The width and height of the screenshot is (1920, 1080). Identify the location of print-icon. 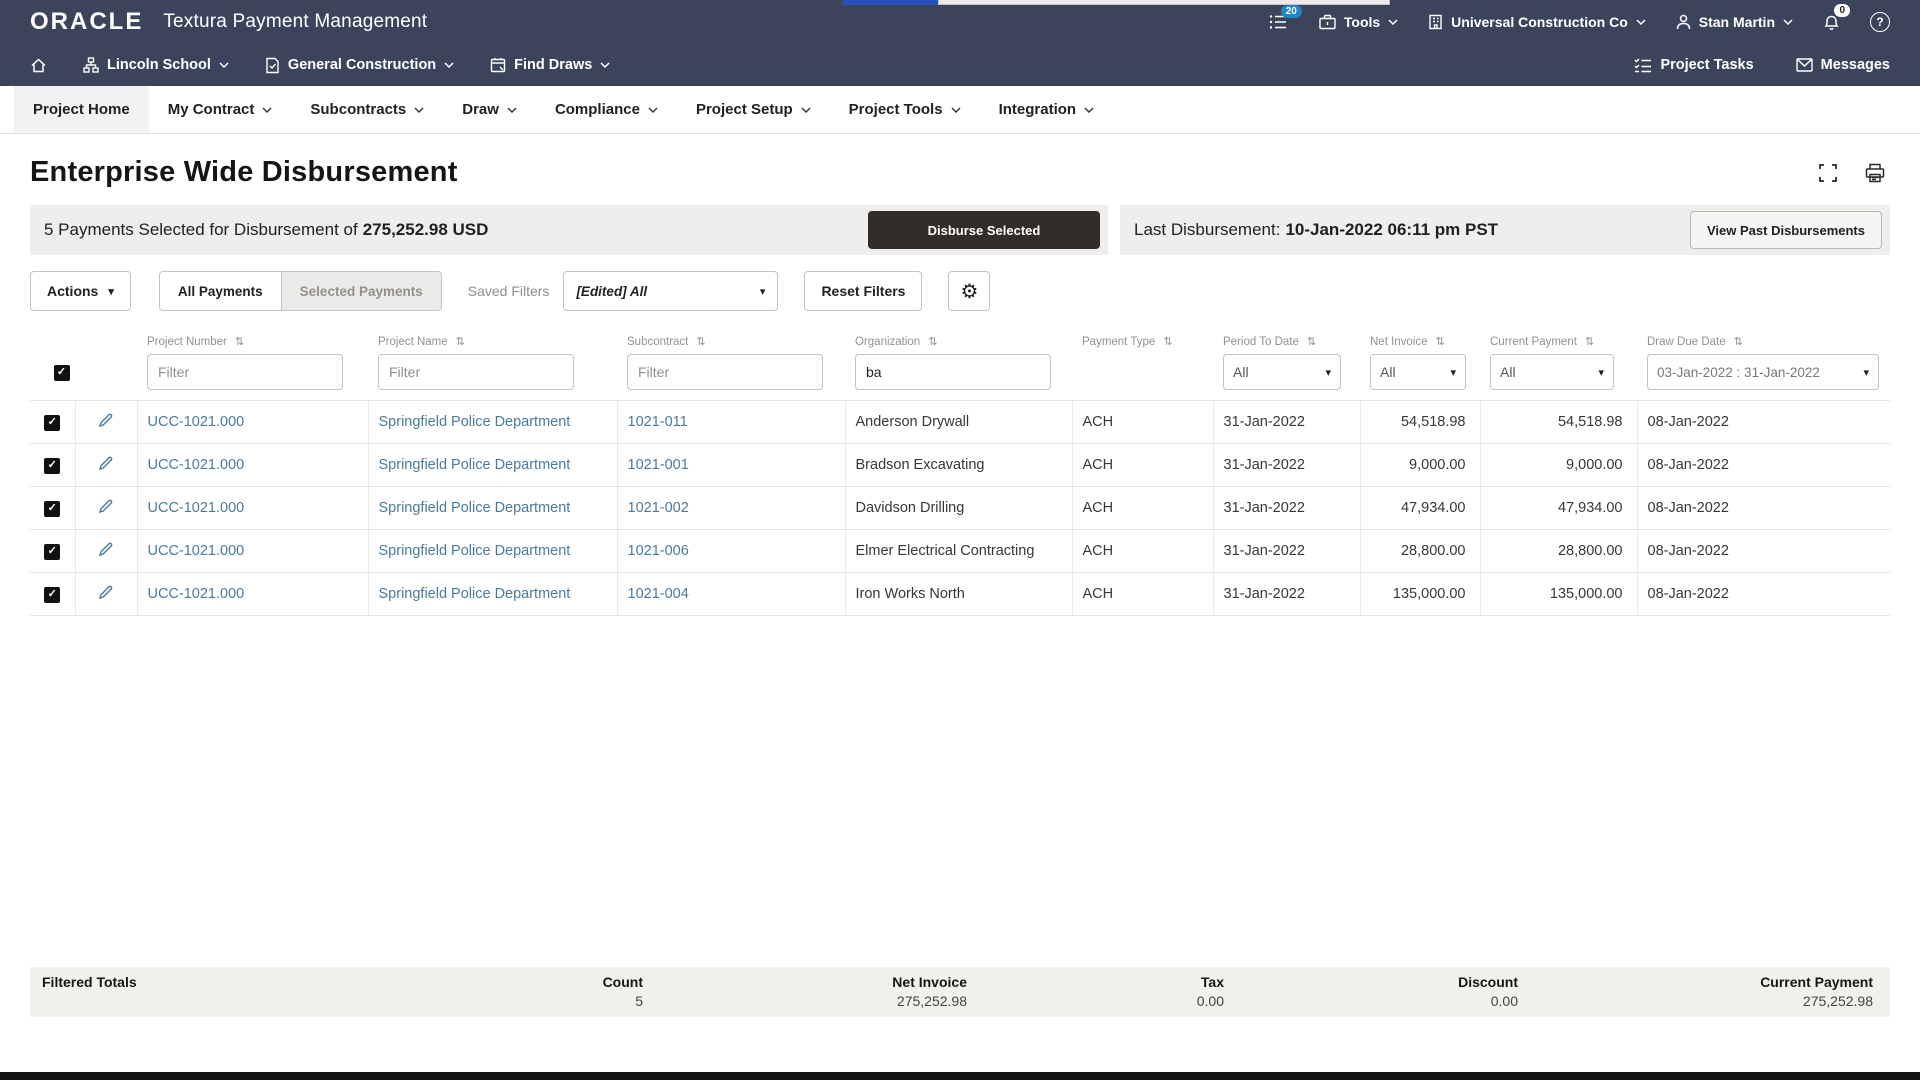
(1875, 173).